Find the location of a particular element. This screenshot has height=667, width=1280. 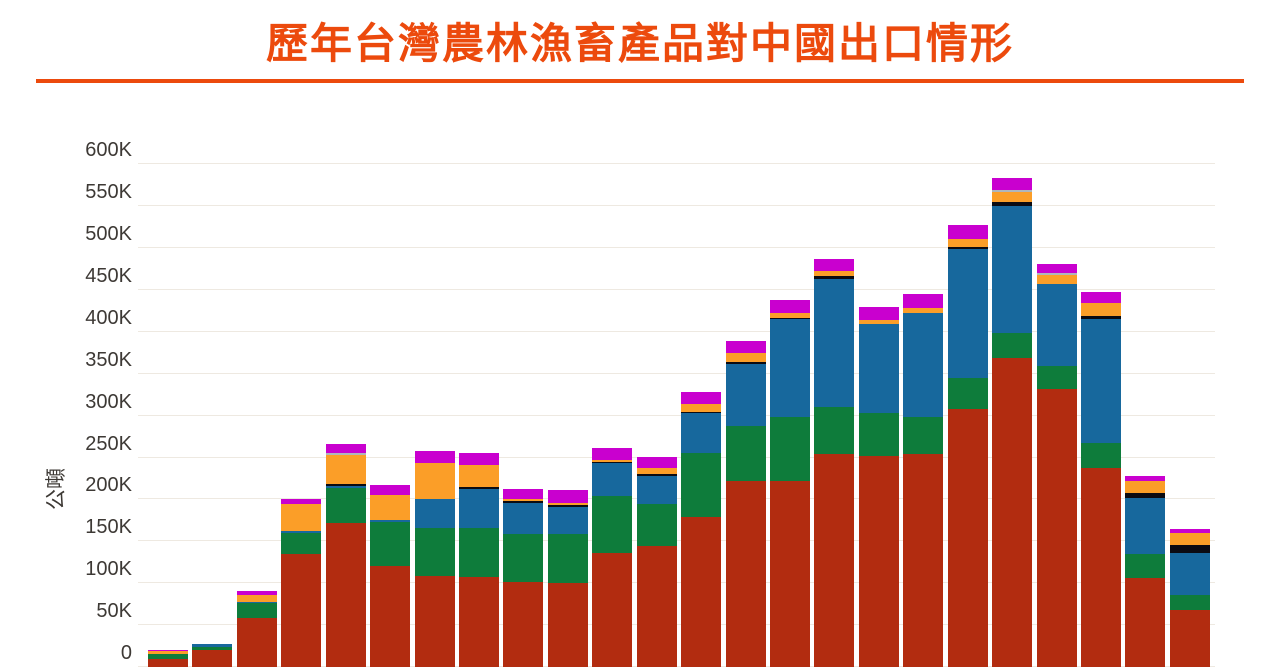

bar-19-orange-segment is located at coordinates (967, 243).